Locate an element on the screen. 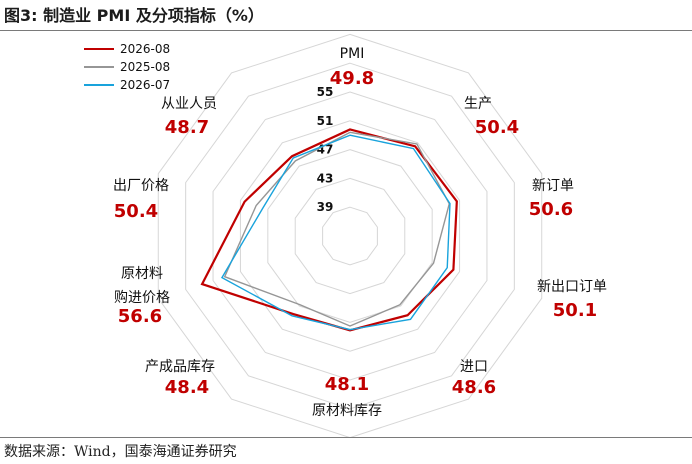 This screenshot has width=692, height=464. legend-label-2026-08: 2026-08 is located at coordinates (145, 49).